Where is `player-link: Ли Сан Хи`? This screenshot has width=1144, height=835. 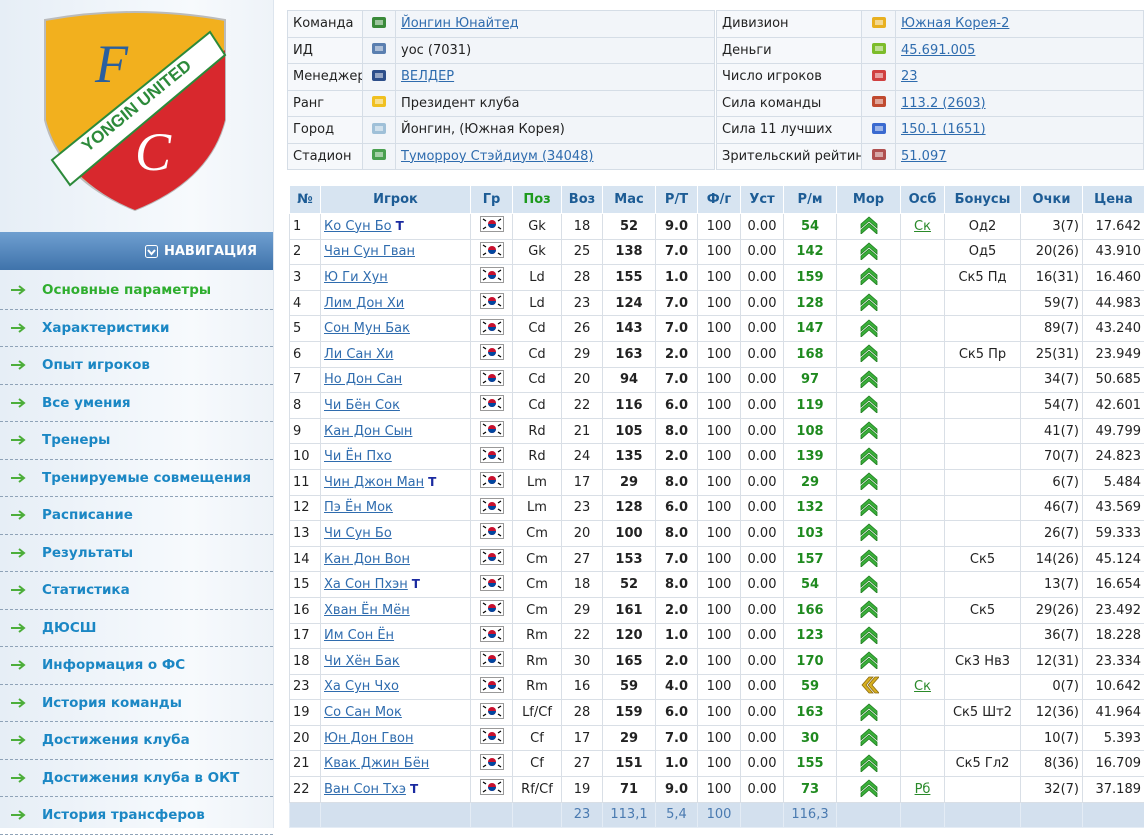 player-link: Ли Сан Хи is located at coordinates (358, 354).